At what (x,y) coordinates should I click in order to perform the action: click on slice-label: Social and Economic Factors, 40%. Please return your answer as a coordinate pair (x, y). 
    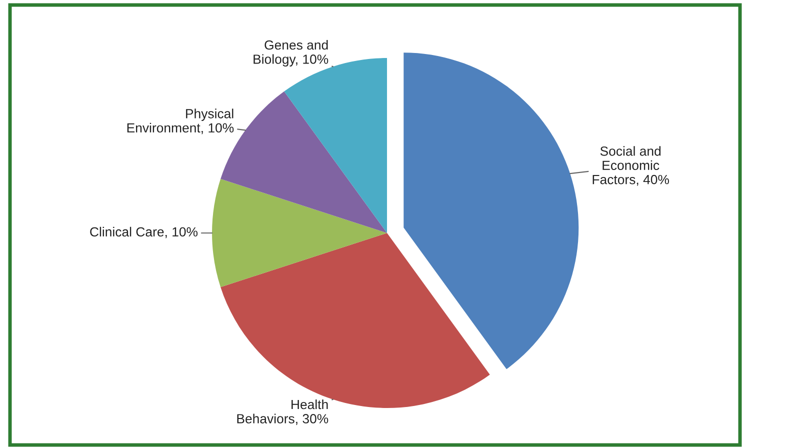
    Looking at the image, I should click on (630, 166).